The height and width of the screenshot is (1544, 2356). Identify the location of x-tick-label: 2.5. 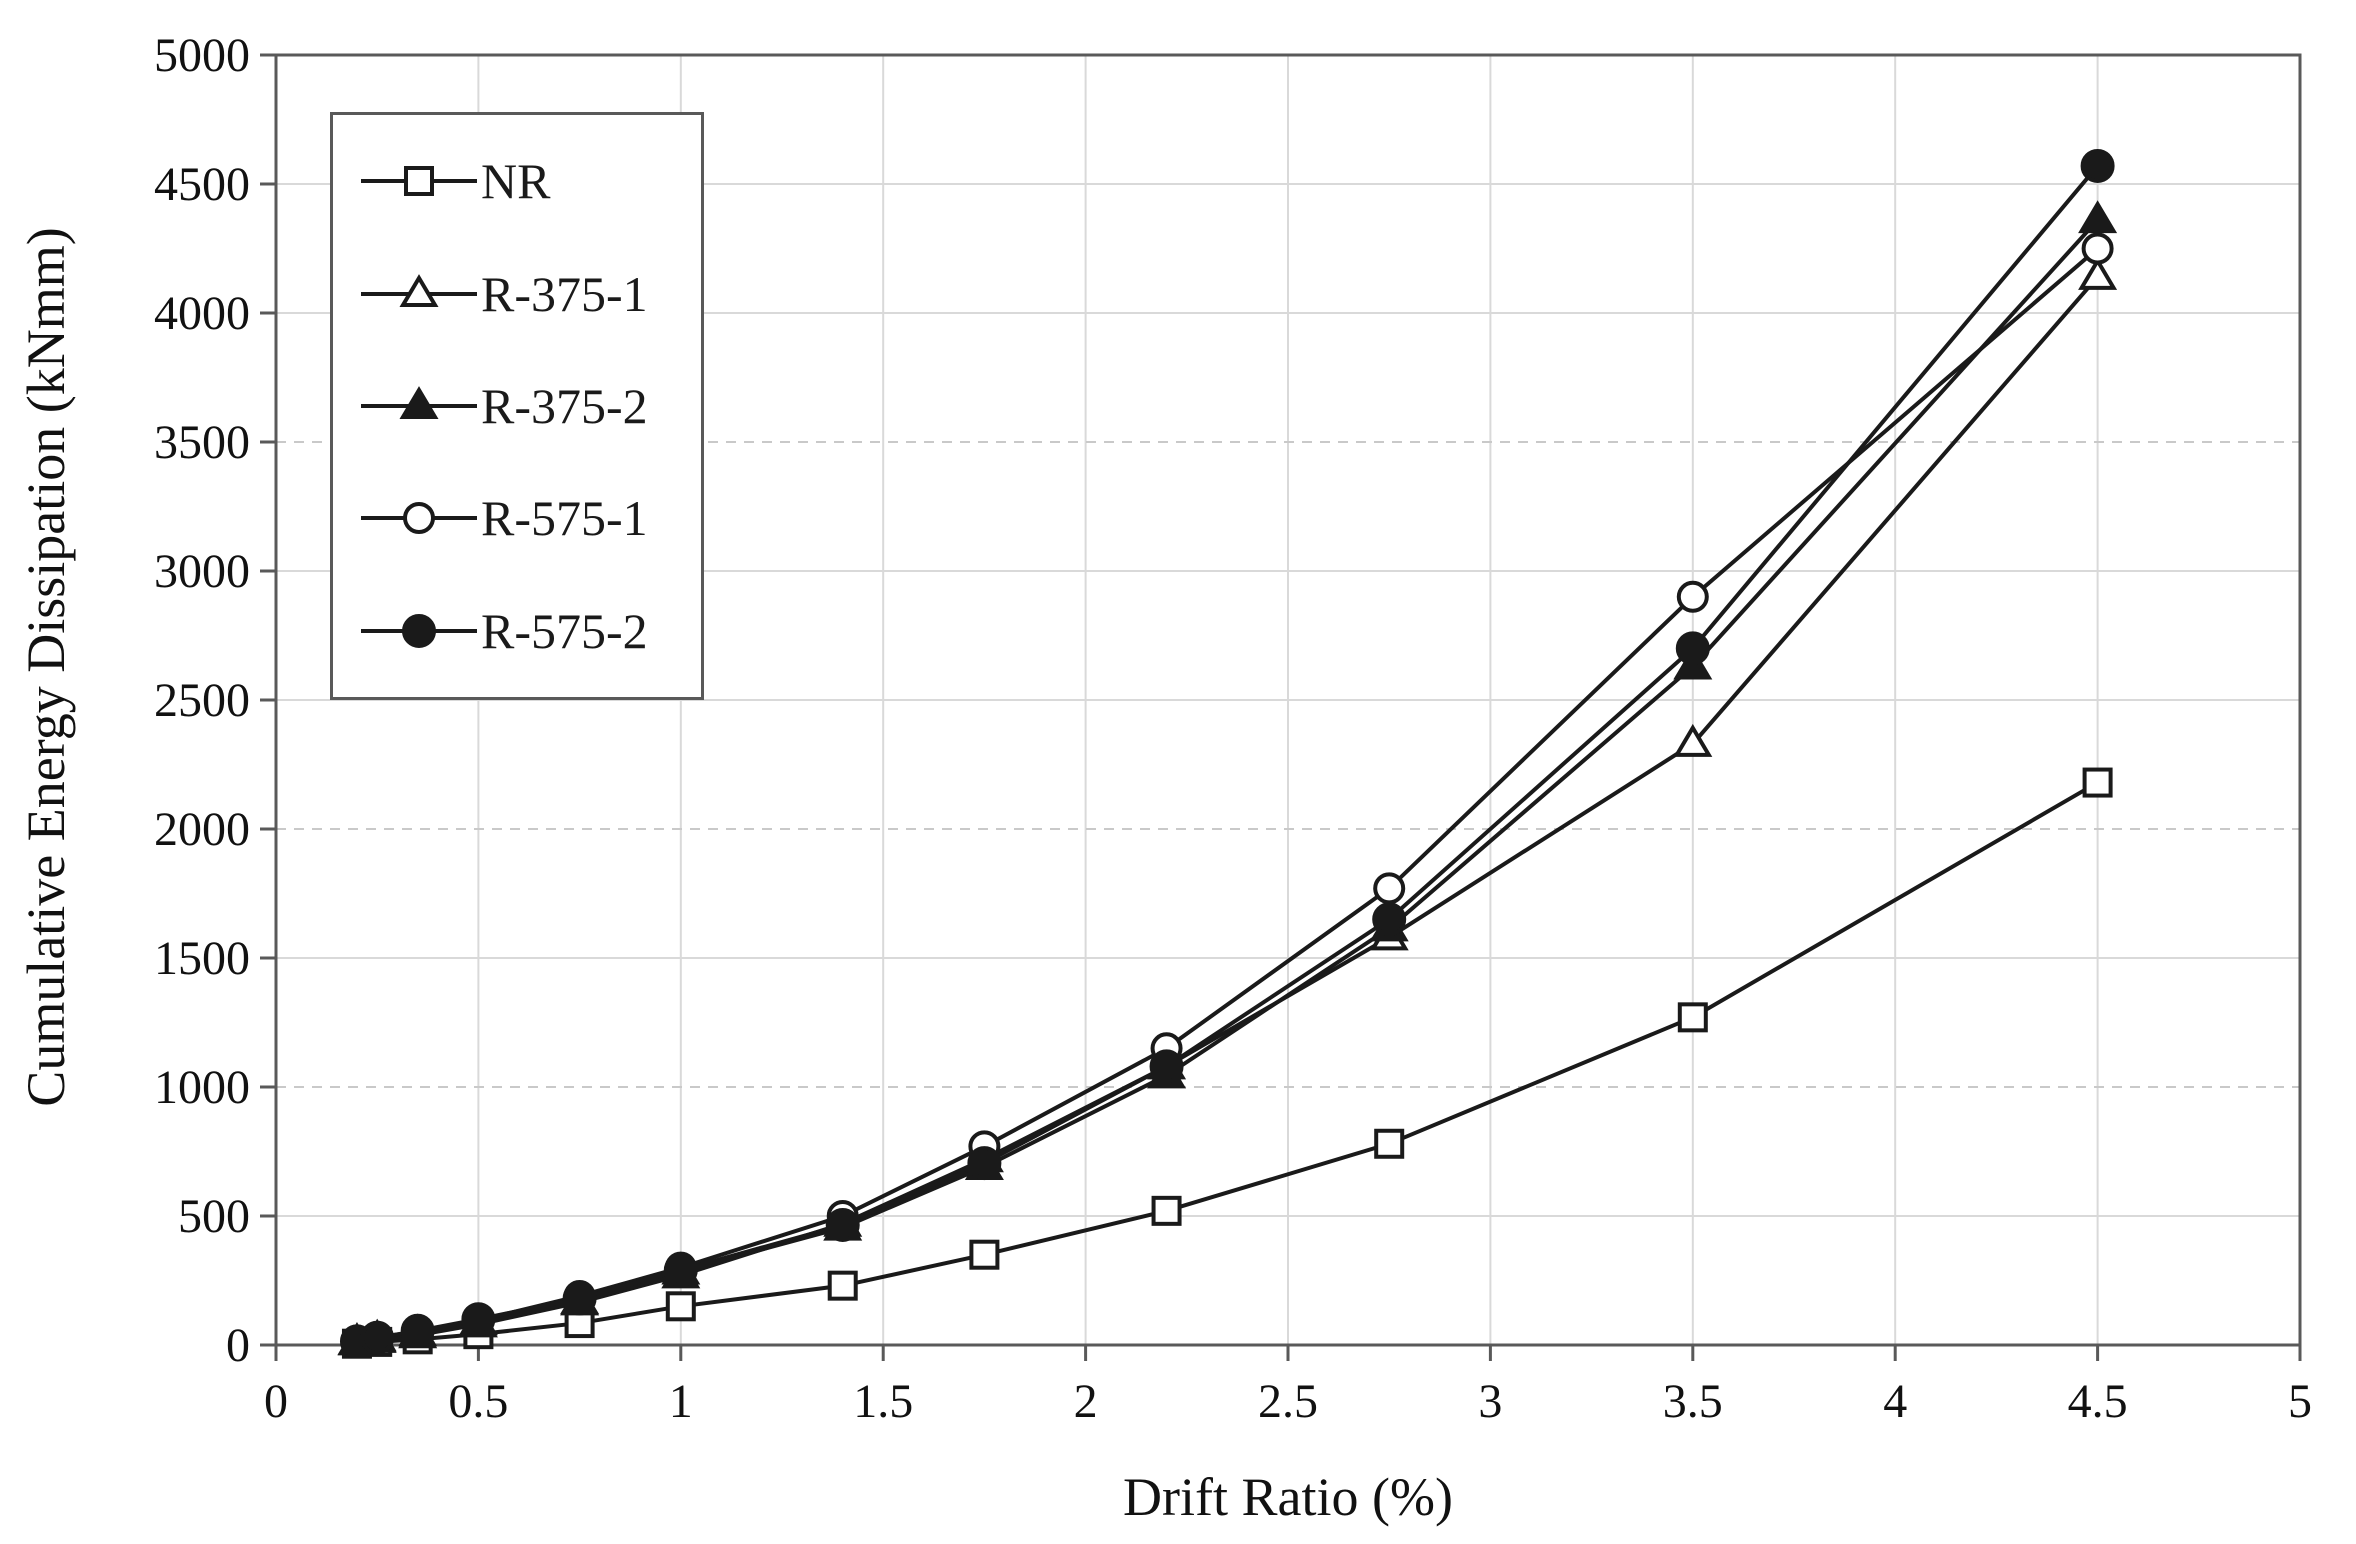
(1288, 1401).